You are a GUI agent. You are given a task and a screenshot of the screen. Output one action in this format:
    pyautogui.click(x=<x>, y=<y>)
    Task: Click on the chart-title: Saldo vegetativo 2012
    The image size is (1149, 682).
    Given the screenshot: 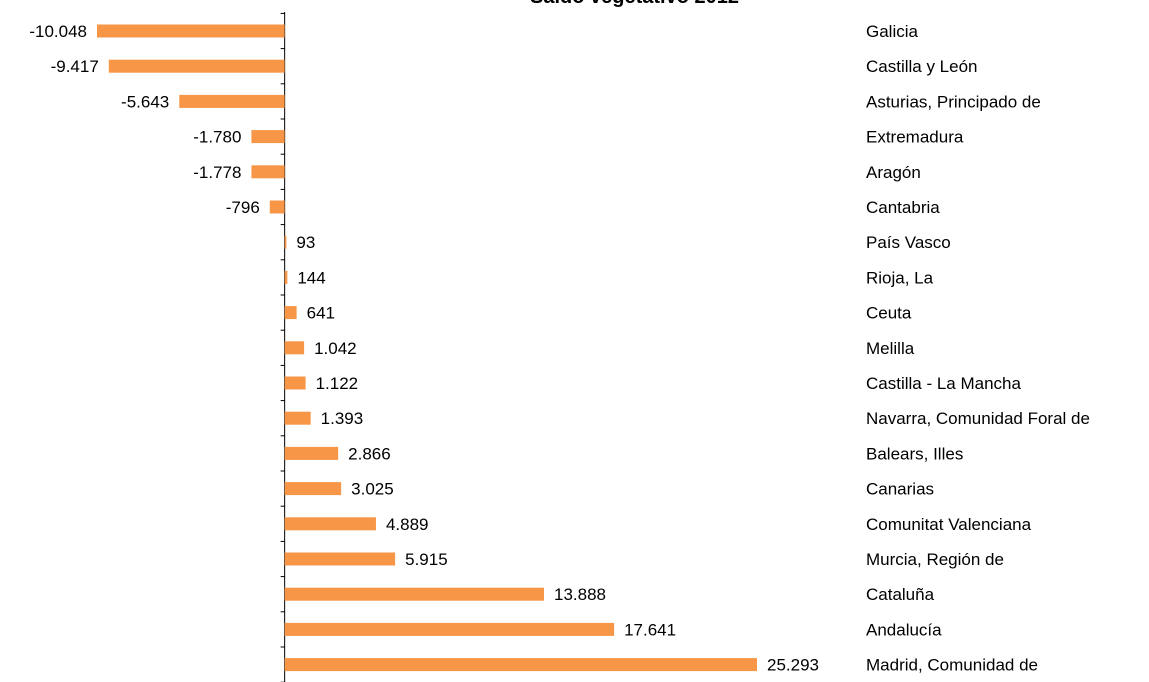 What is the action you would take?
    pyautogui.click(x=574, y=4)
    